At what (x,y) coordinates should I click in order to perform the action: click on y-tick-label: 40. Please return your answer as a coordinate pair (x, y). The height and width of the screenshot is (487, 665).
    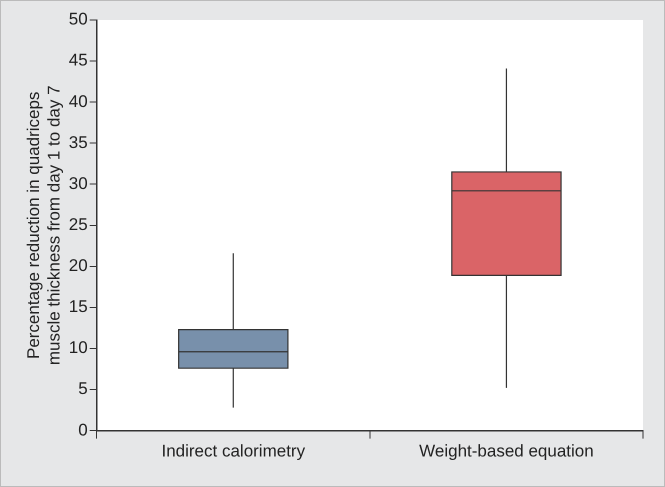
    Looking at the image, I should click on (78, 101).